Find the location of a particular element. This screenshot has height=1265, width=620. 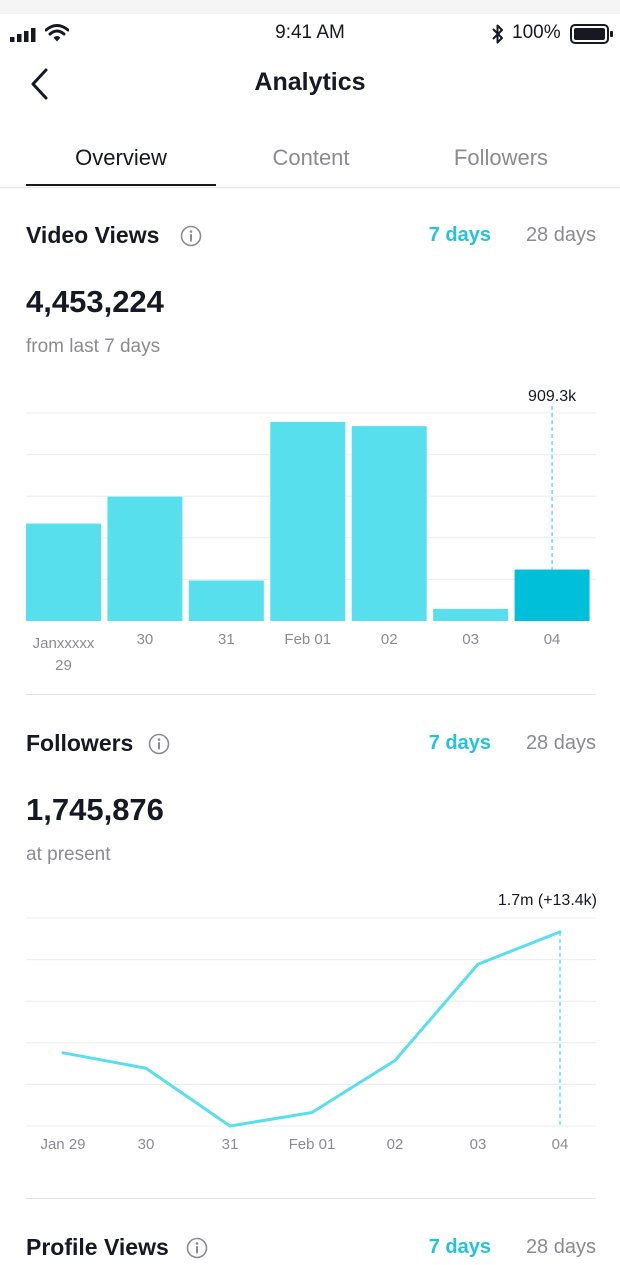

tab-bar: Overview Content Followers is located at coordinates (310, 161).